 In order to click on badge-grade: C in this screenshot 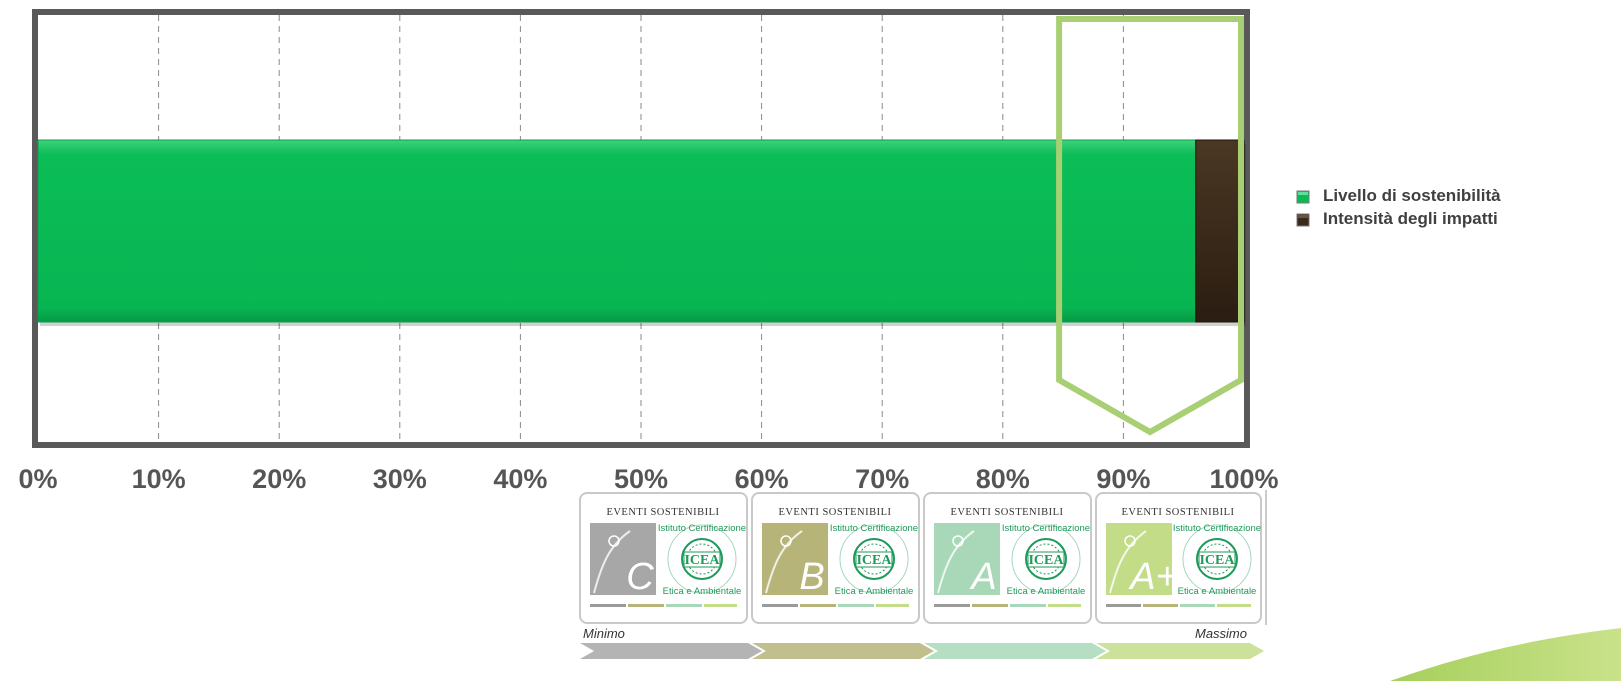, I will do `click(640, 577)`.